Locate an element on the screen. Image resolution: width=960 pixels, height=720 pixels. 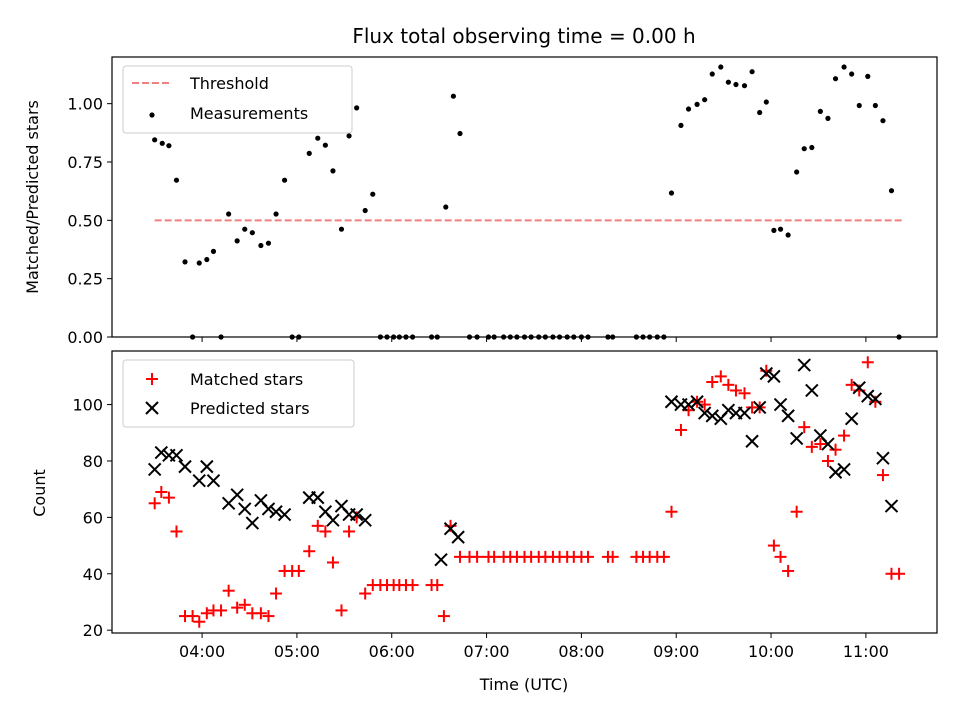
x-tick-label: 10:00 is located at coordinates (771, 651).